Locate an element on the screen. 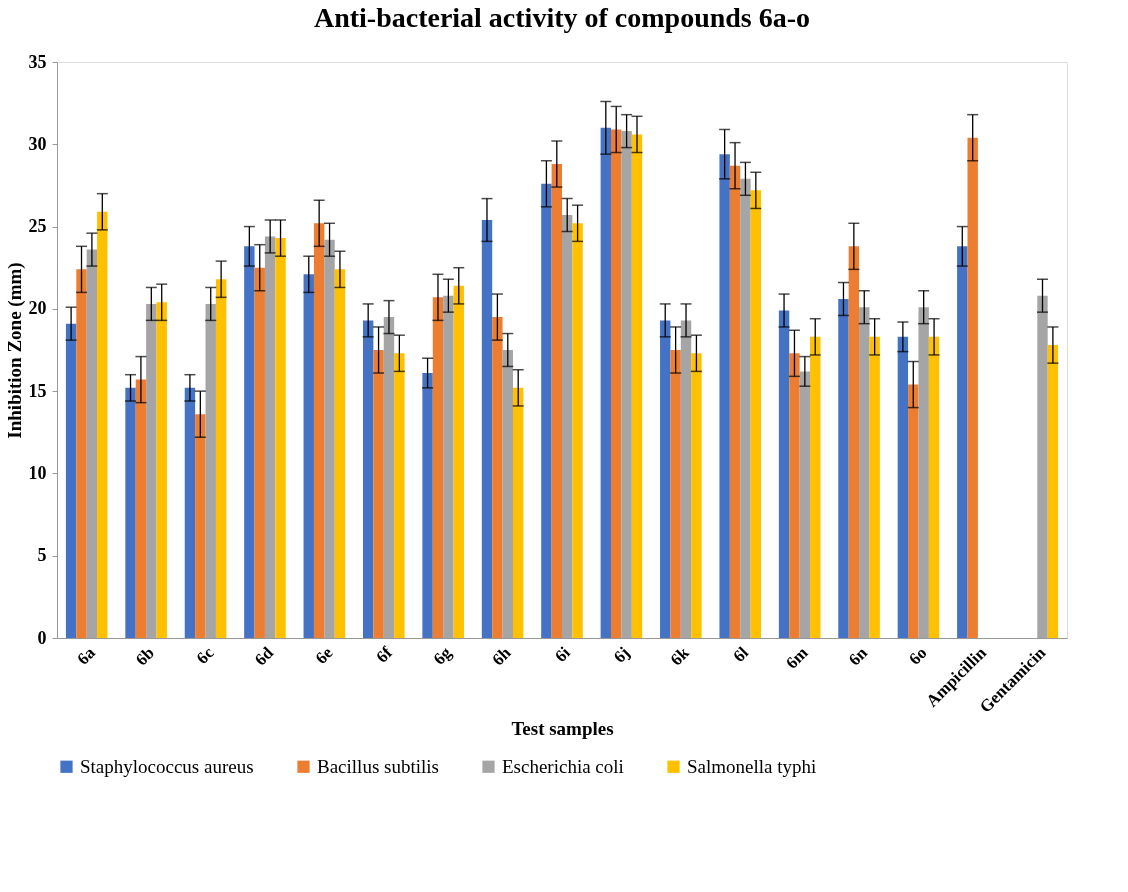 This screenshot has height=892, width=1128. x-tick-label: 6f is located at coordinates (384, 654).